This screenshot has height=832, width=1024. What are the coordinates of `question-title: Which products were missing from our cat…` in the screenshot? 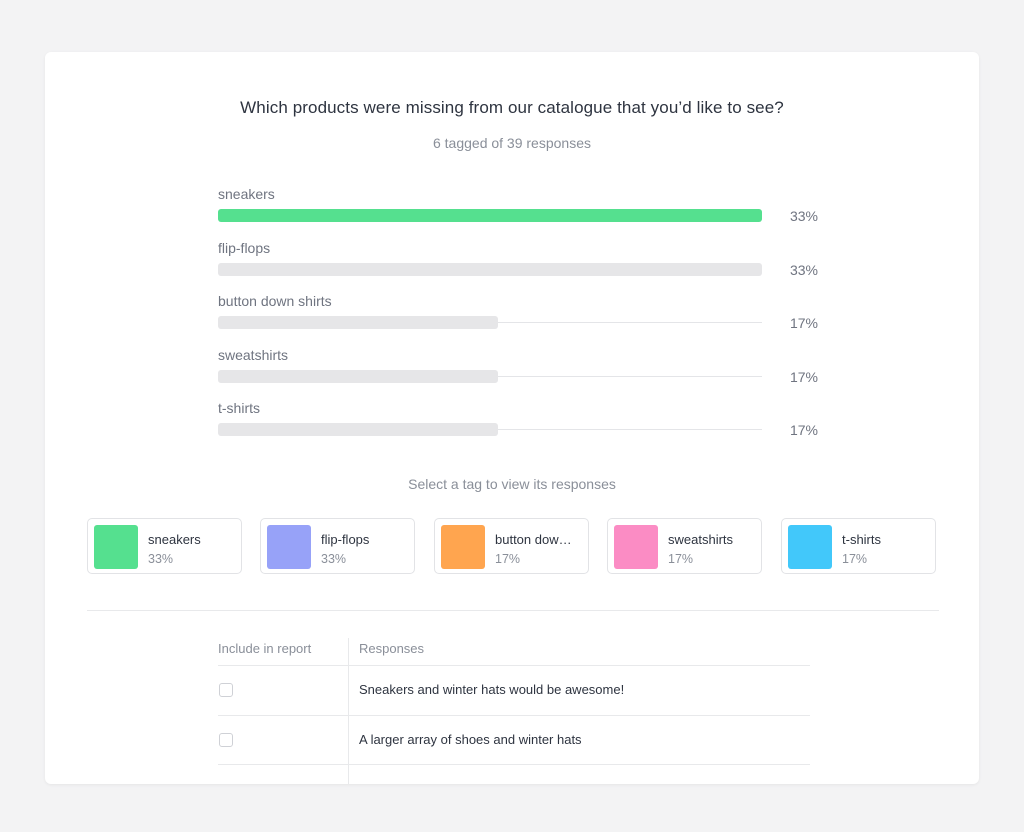 It's located at (512, 107).